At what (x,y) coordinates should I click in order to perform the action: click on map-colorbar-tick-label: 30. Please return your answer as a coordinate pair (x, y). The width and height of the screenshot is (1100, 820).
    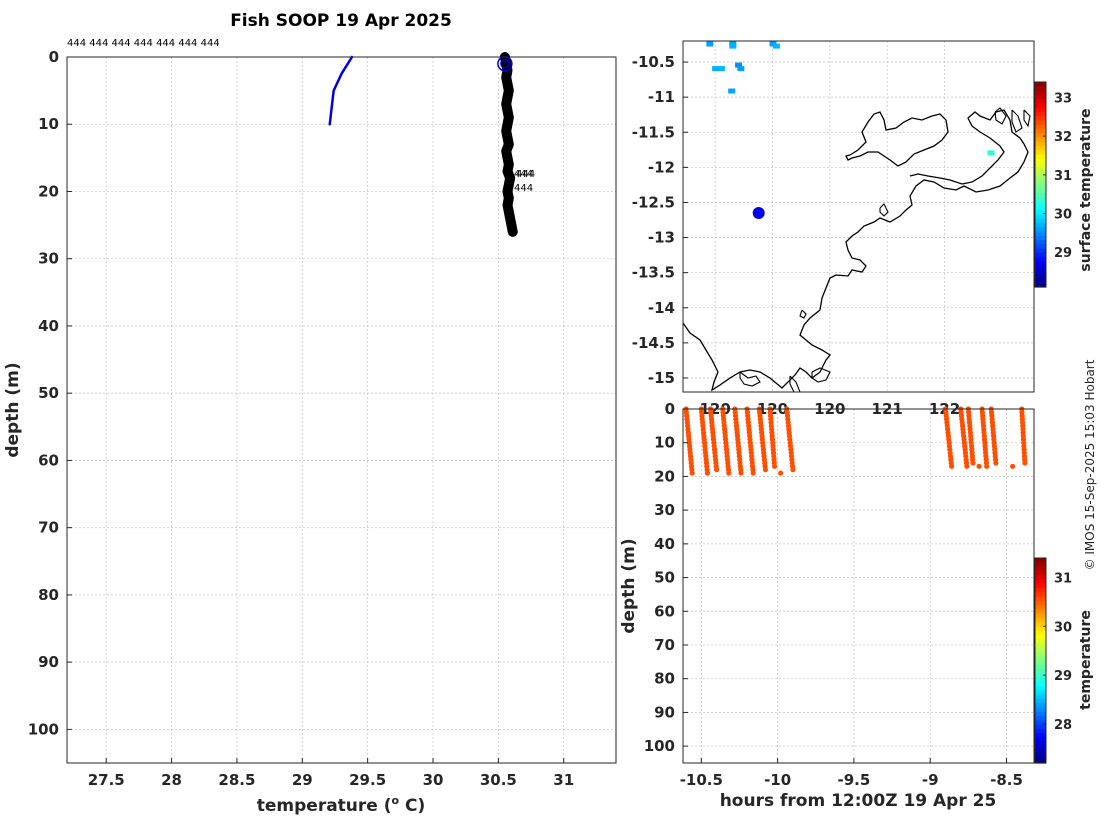
    Looking at the image, I should click on (1063, 215).